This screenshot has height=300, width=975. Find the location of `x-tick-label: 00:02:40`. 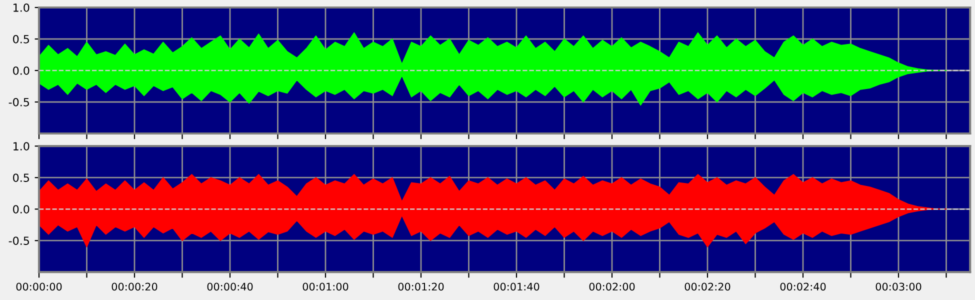

x-tick-label: 00:02:40 is located at coordinates (803, 286).